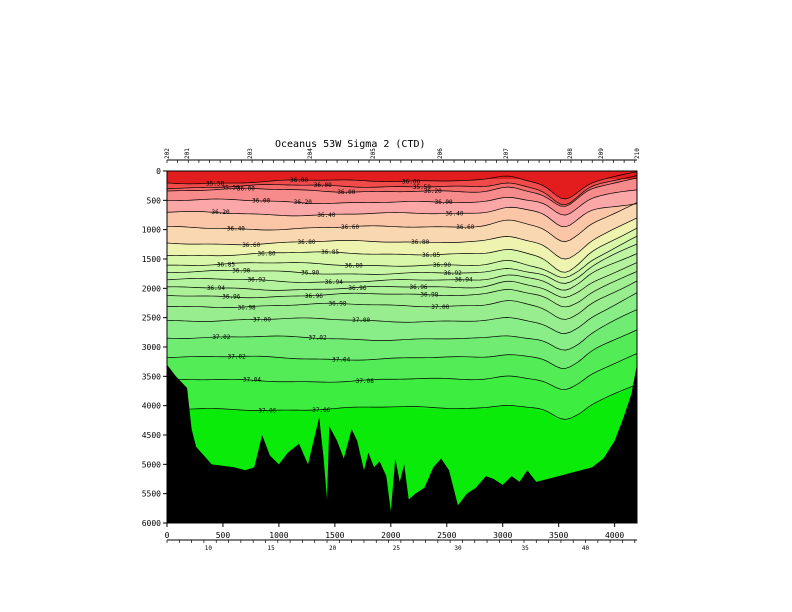  I want to click on y-tick-label: 3500, so click(151, 376).